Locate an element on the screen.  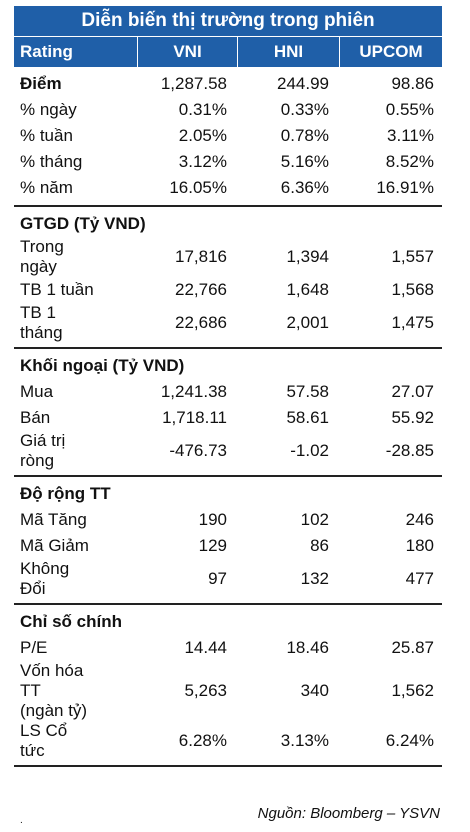
table-row: % tháng 3.12% 5.16% 8.52% is located at coordinates (228, 162).